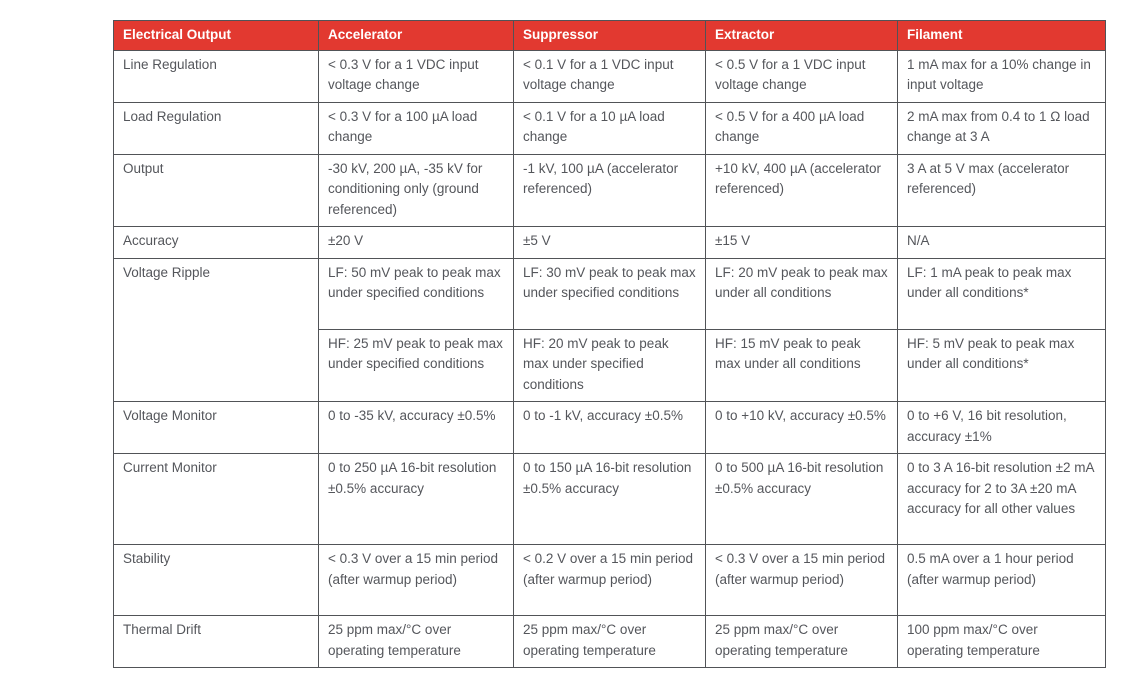 This screenshot has height=679, width=1135. Describe the element at coordinates (801, 128) in the screenshot. I see `spec-cell: < 0.5 V for a 400 µA load change` at that location.